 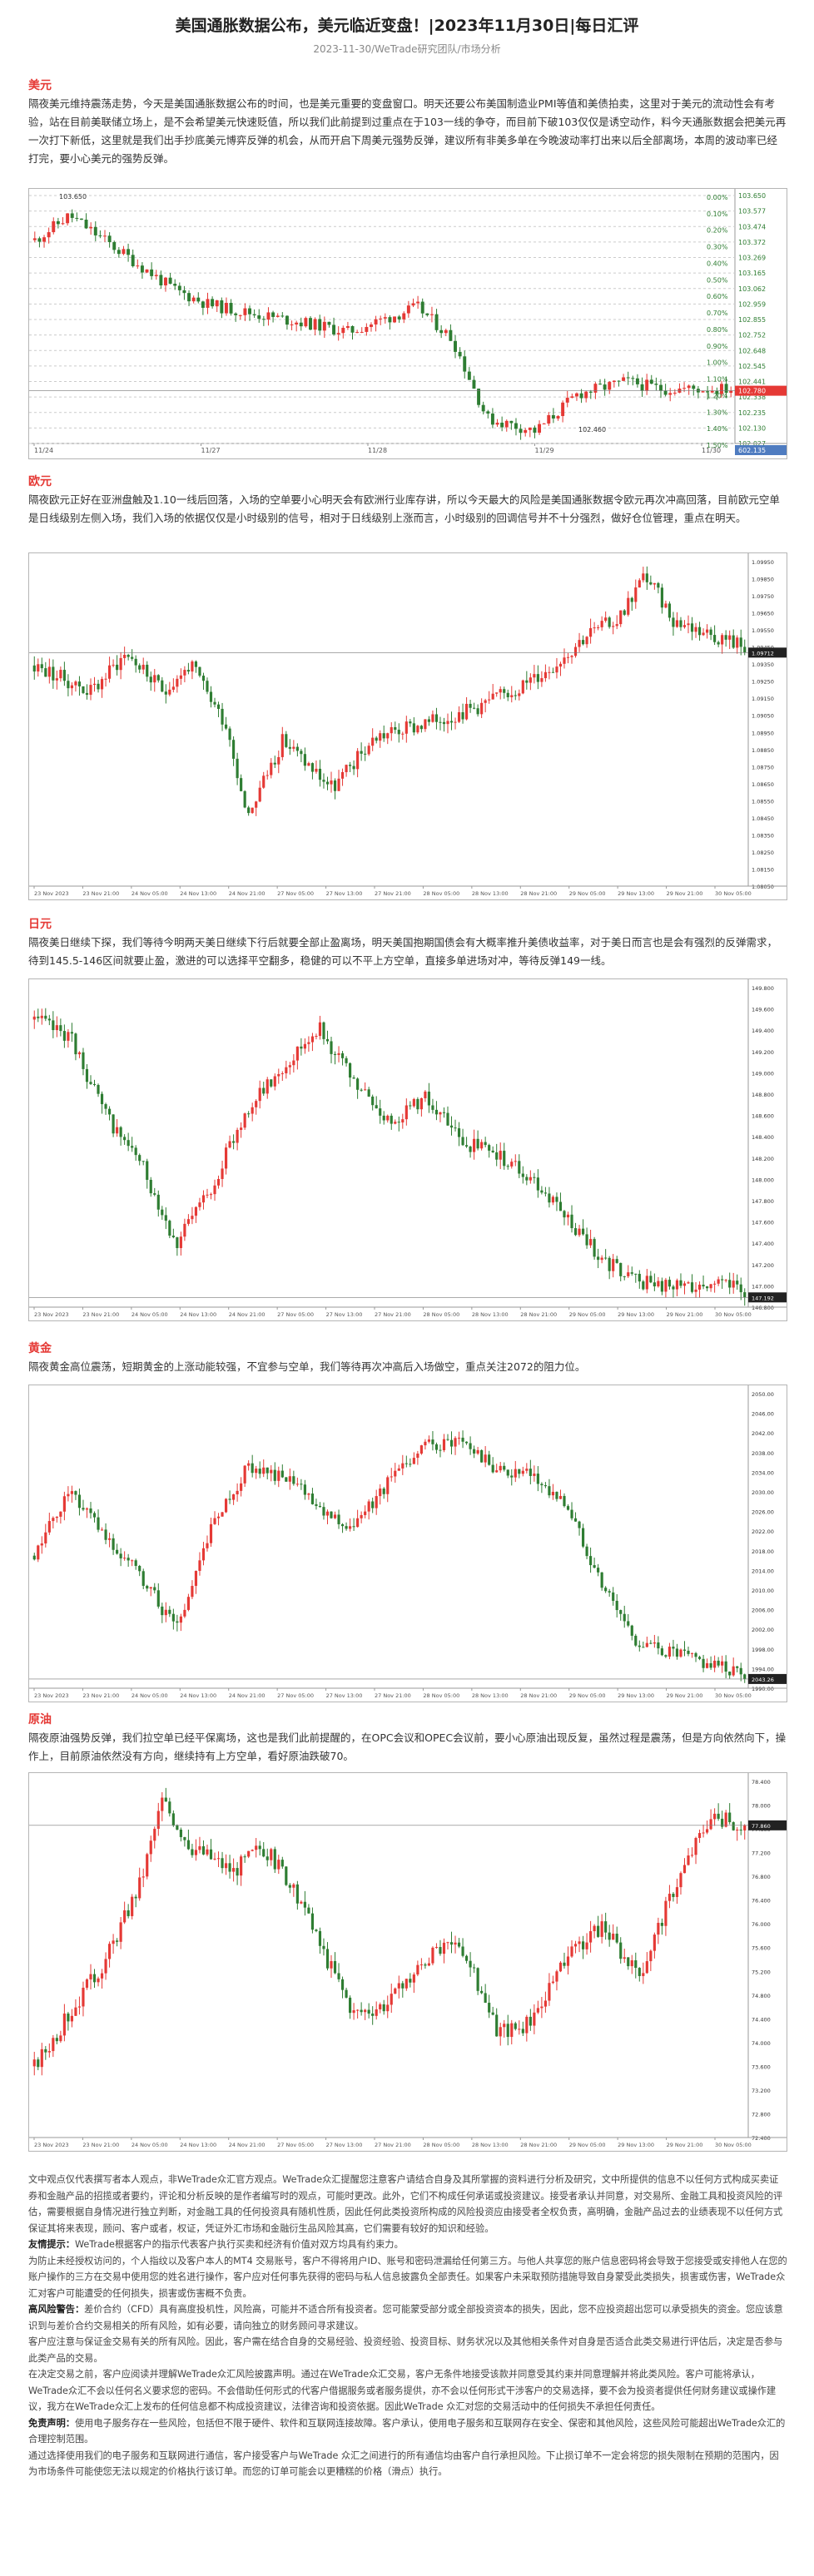 What do you see at coordinates (763, 1265) in the screenshot?
I see `price-tick-label: 147.200` at bounding box center [763, 1265].